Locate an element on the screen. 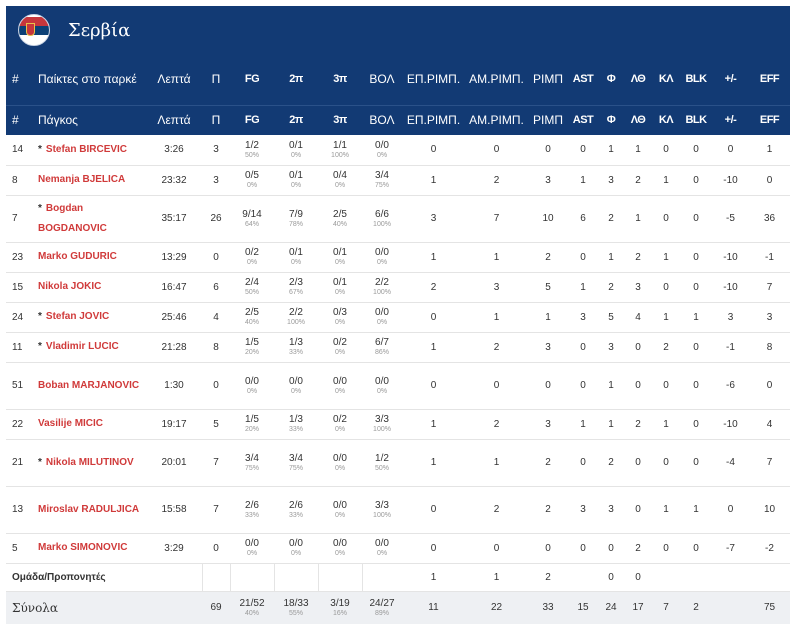  shooting-cell-fg: 9/14 64% is located at coordinates (252, 219).